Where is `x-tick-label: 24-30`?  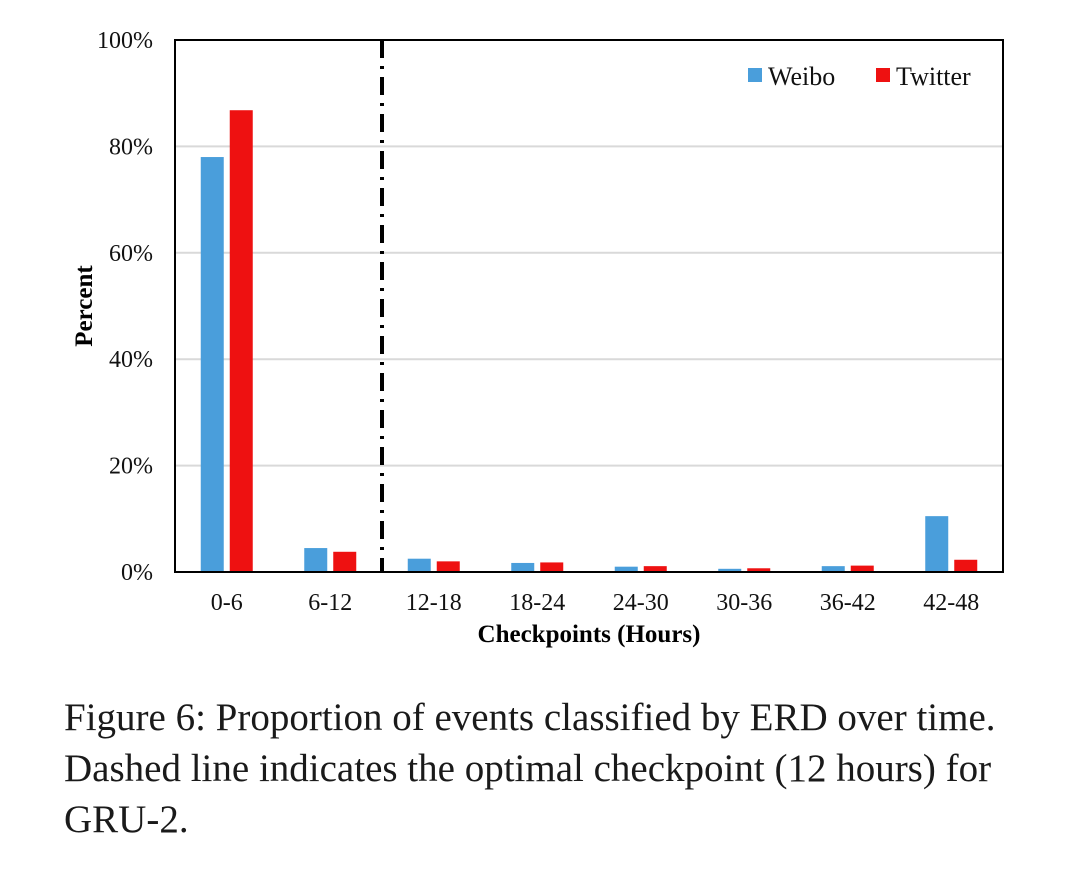 x-tick-label: 24-30 is located at coordinates (641, 603).